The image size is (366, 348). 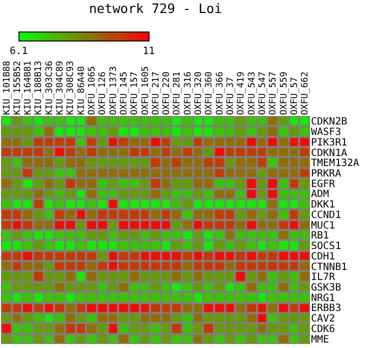 What do you see at coordinates (156, 93) in the screenshot?
I see `x-tick-label: OXFU_217` at bounding box center [156, 93].